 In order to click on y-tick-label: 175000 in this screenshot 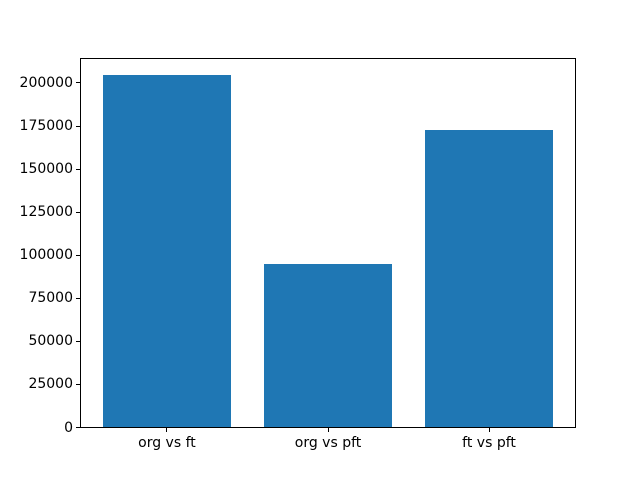, I will do `click(46, 126)`.